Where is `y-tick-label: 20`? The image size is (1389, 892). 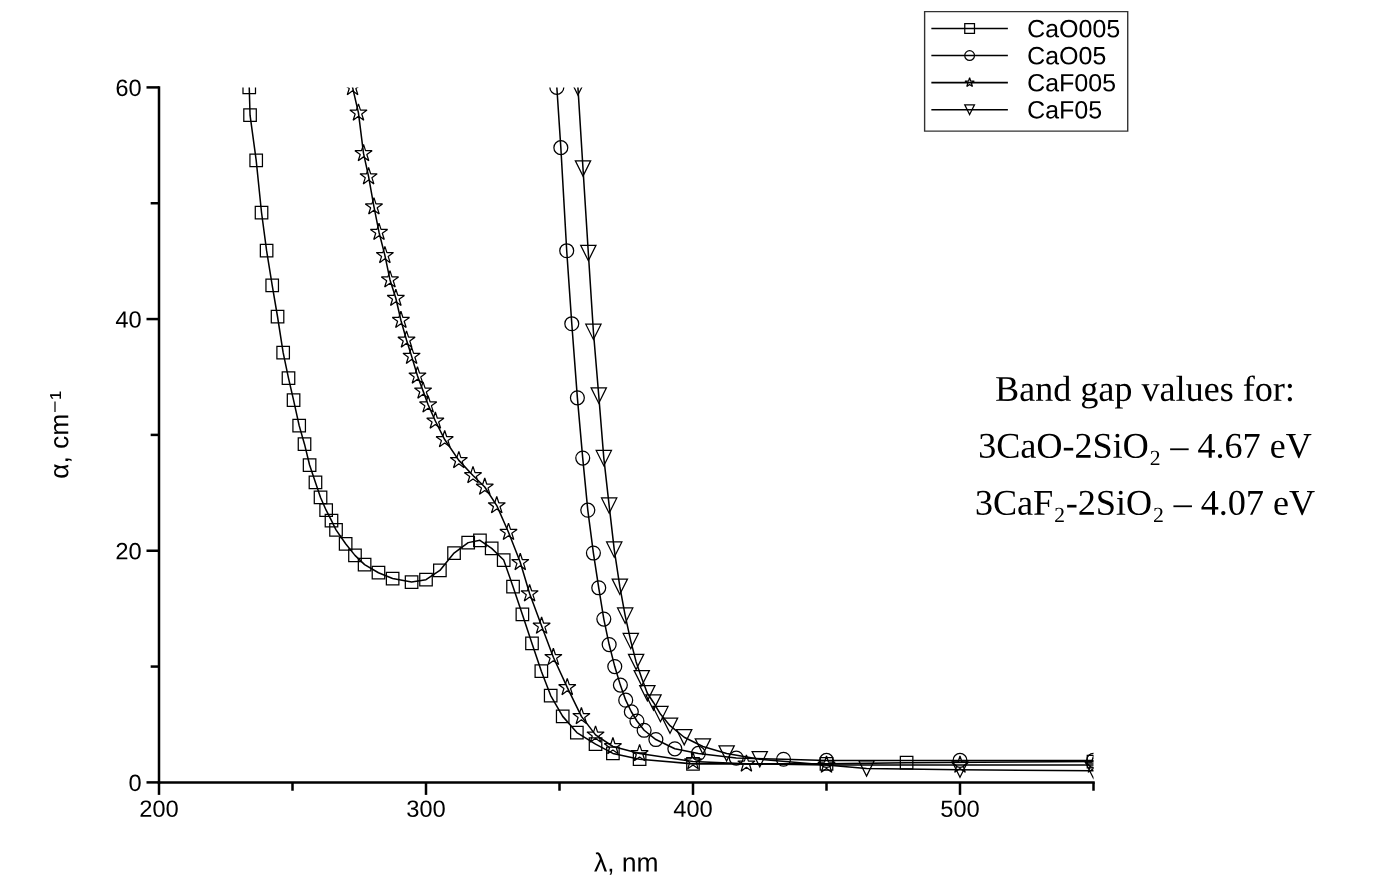
y-tick-label: 20 is located at coordinates (128, 551).